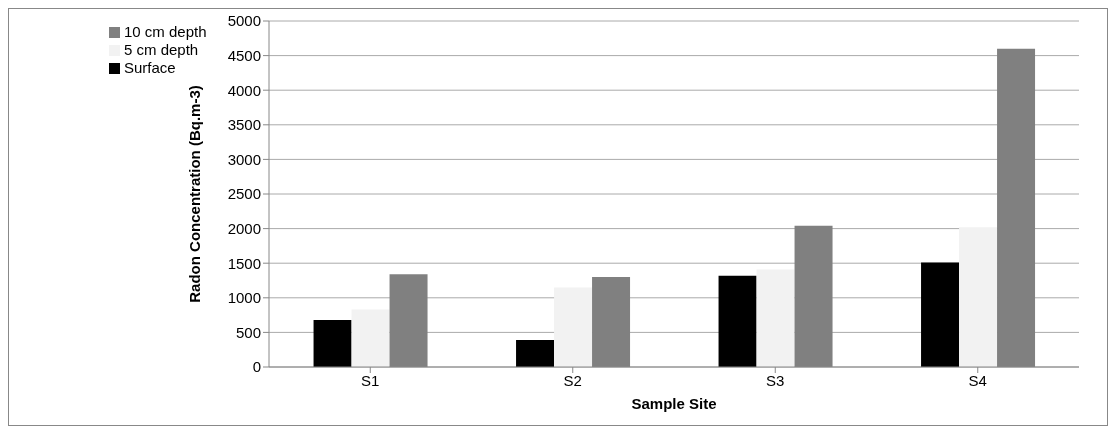 The width and height of the screenshot is (1118, 434). What do you see at coordinates (161, 49) in the screenshot?
I see `legend-label: 5 cm depth` at bounding box center [161, 49].